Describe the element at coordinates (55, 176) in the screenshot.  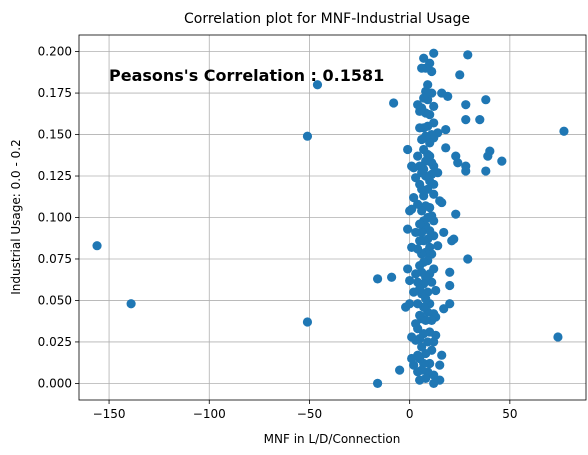
I see `y-tick-label: 0.125` at that location.